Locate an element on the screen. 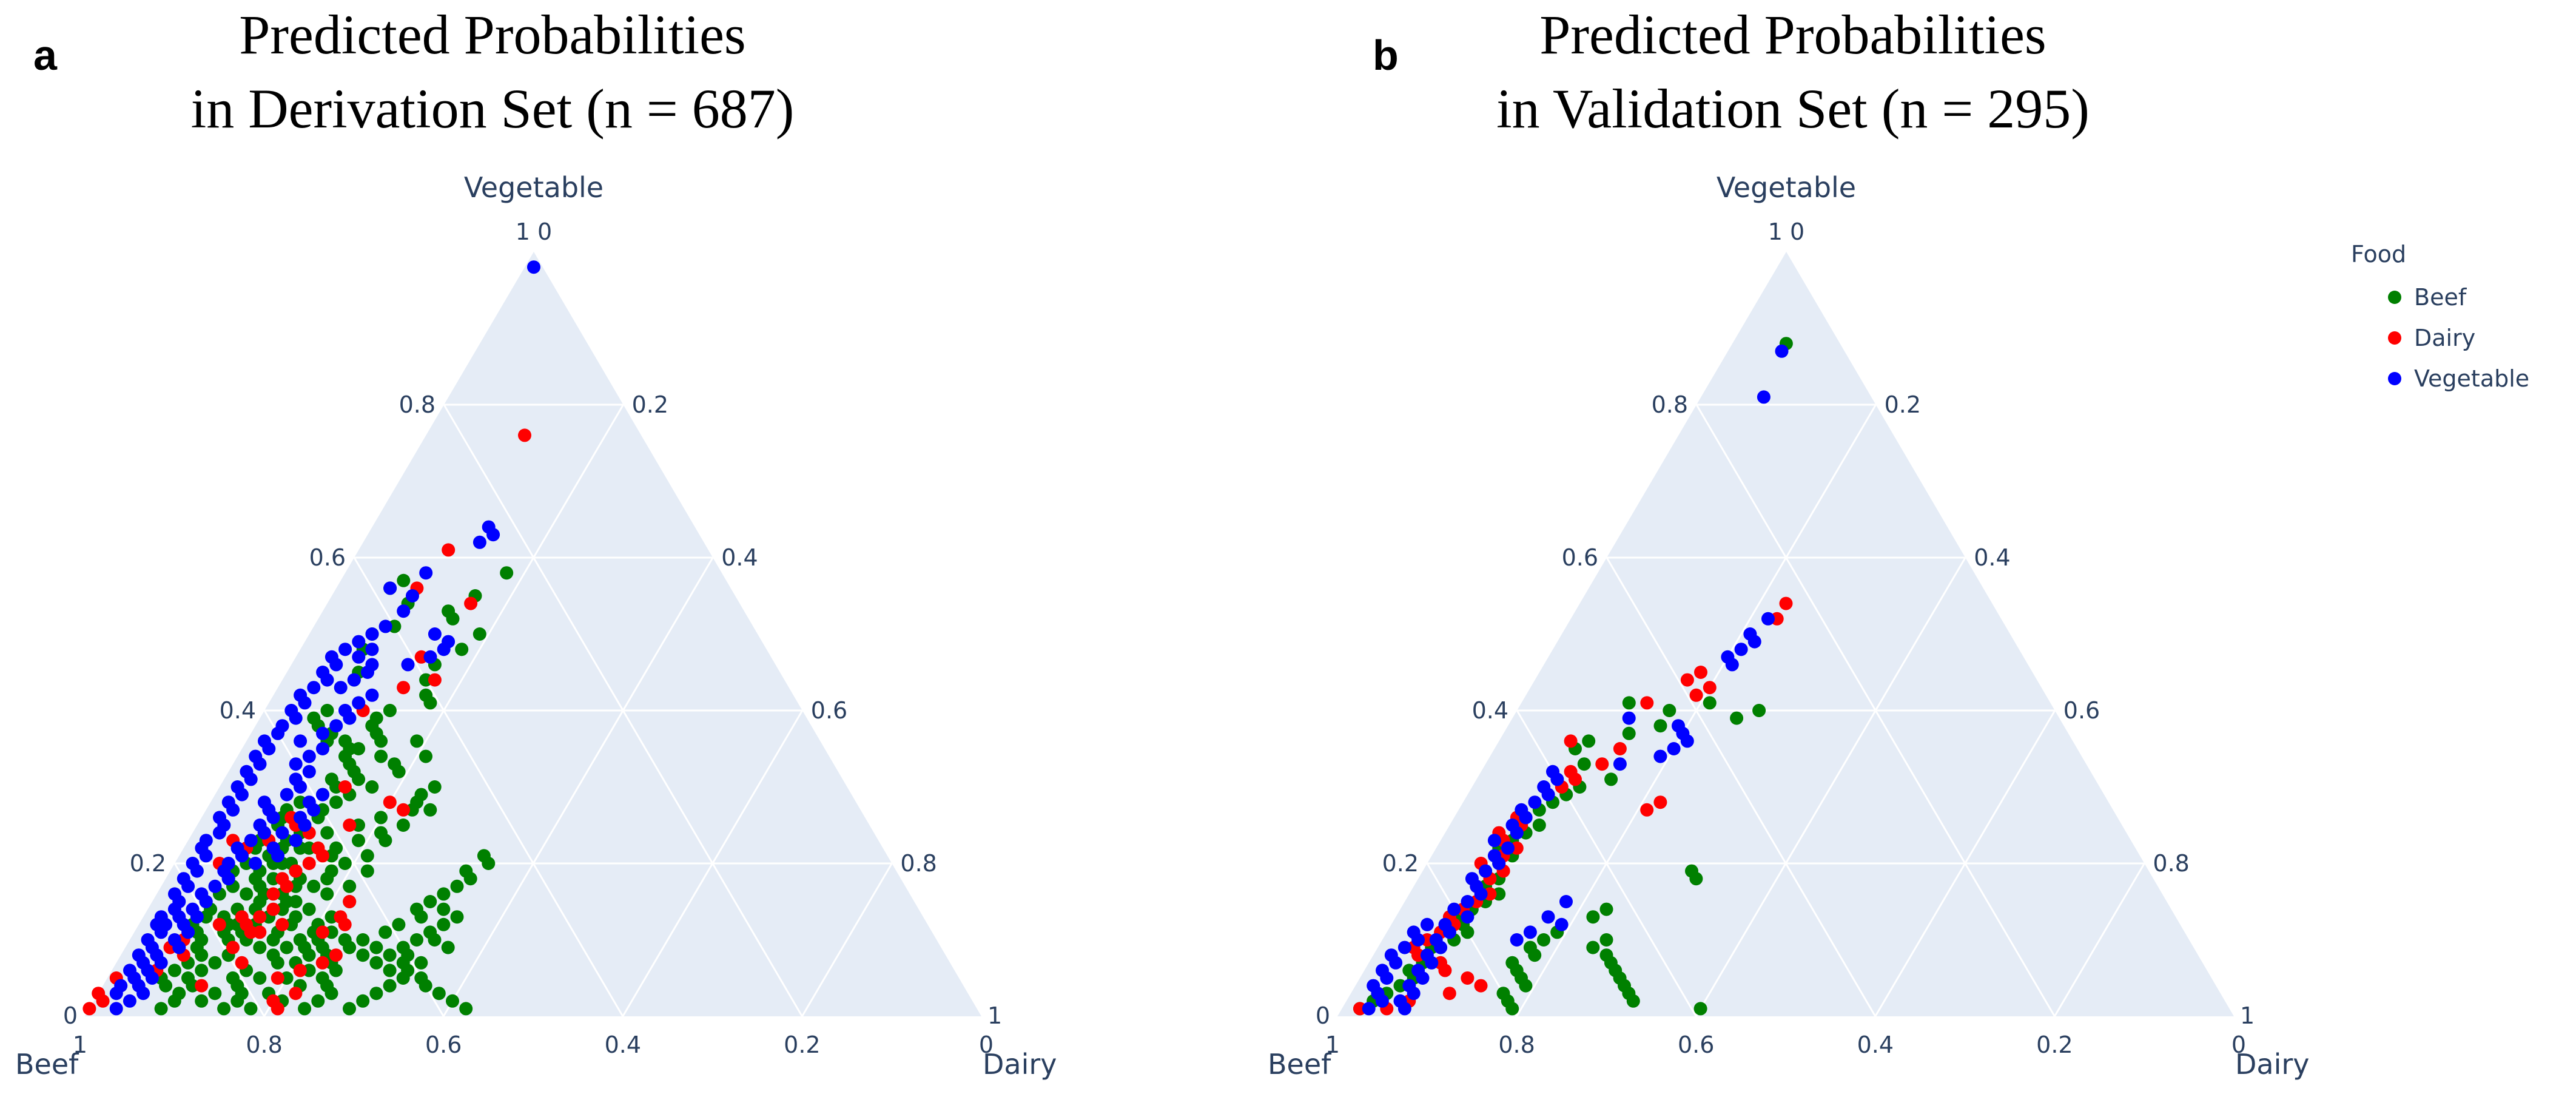  panel-letter-b: b is located at coordinates (1386, 55).